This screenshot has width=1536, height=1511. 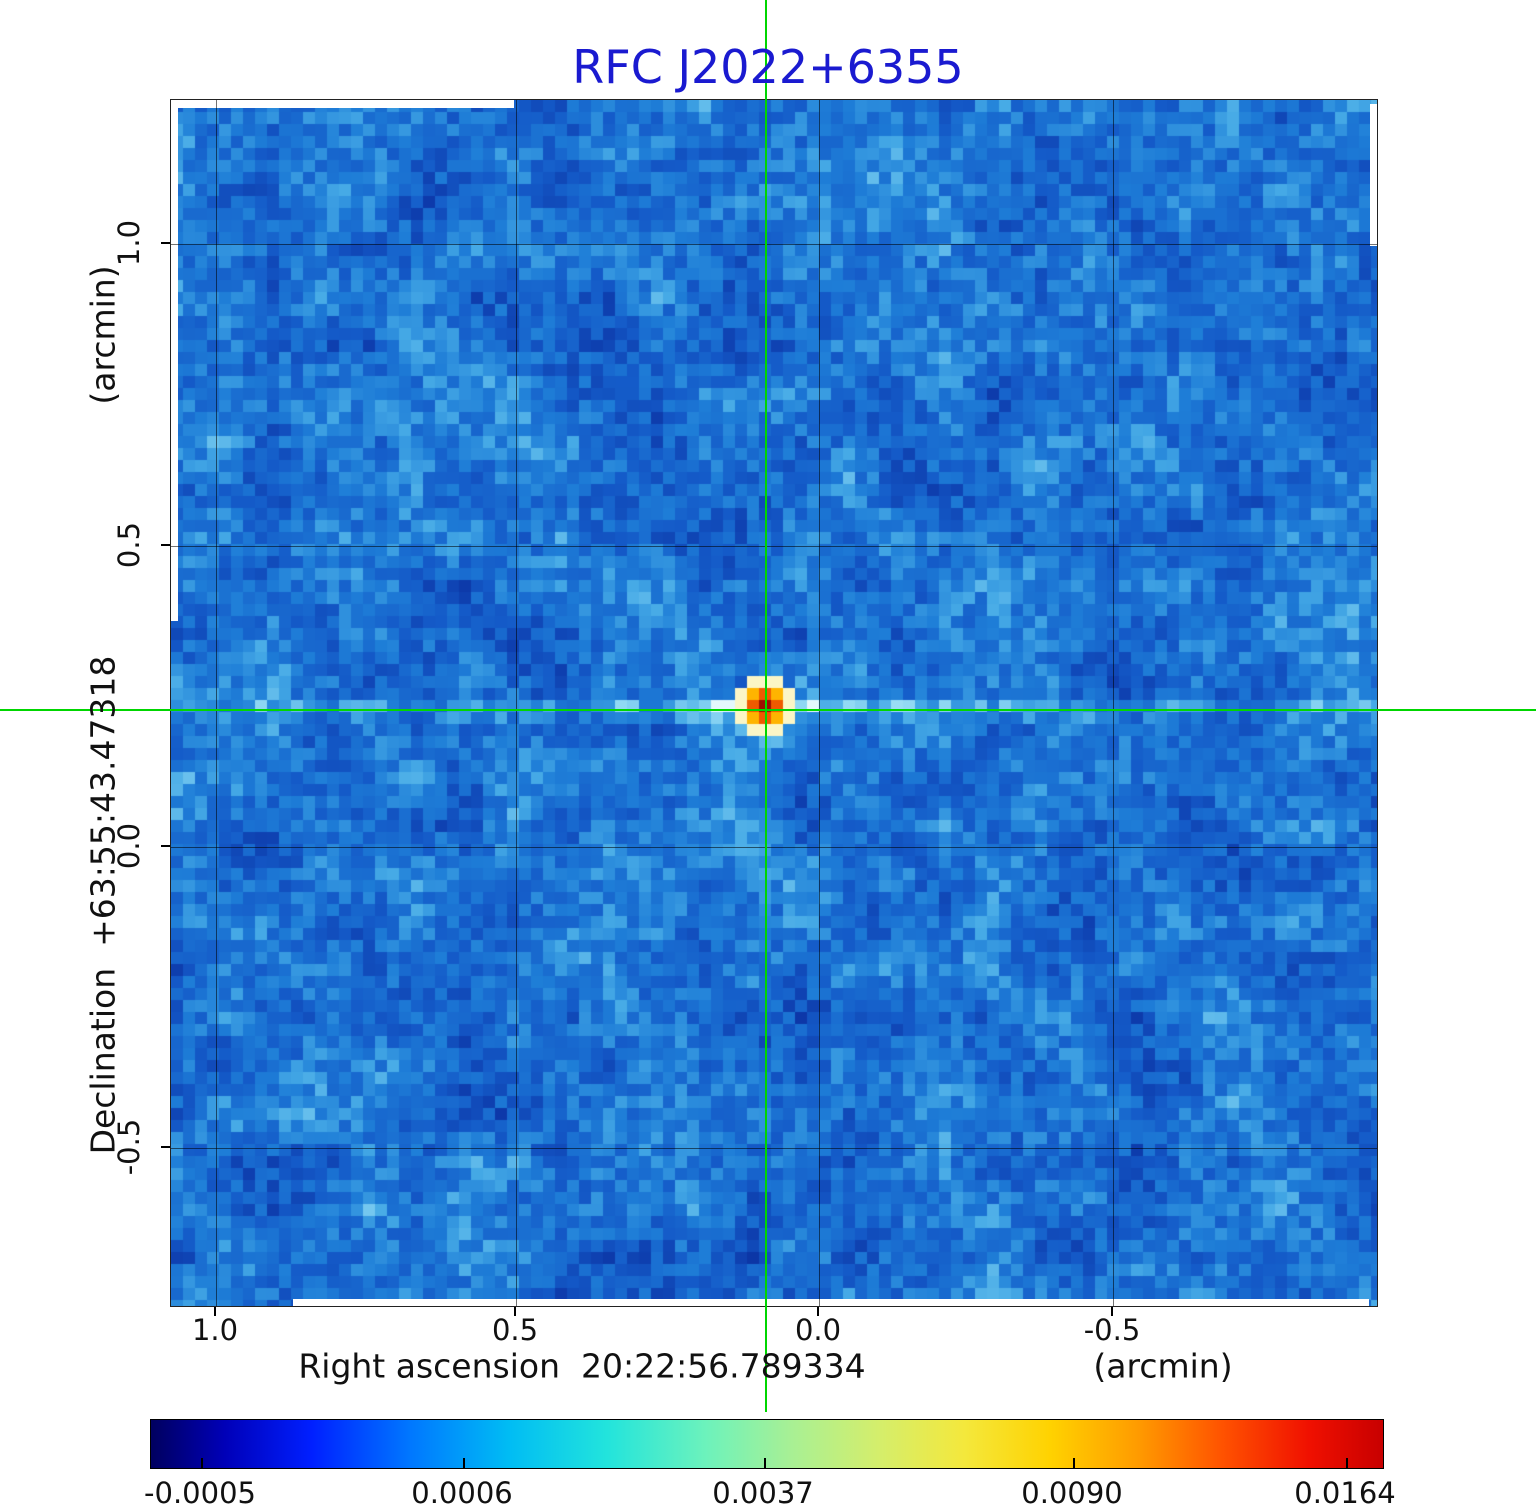 I want to click on colorbar, so click(x=767, y=1444).